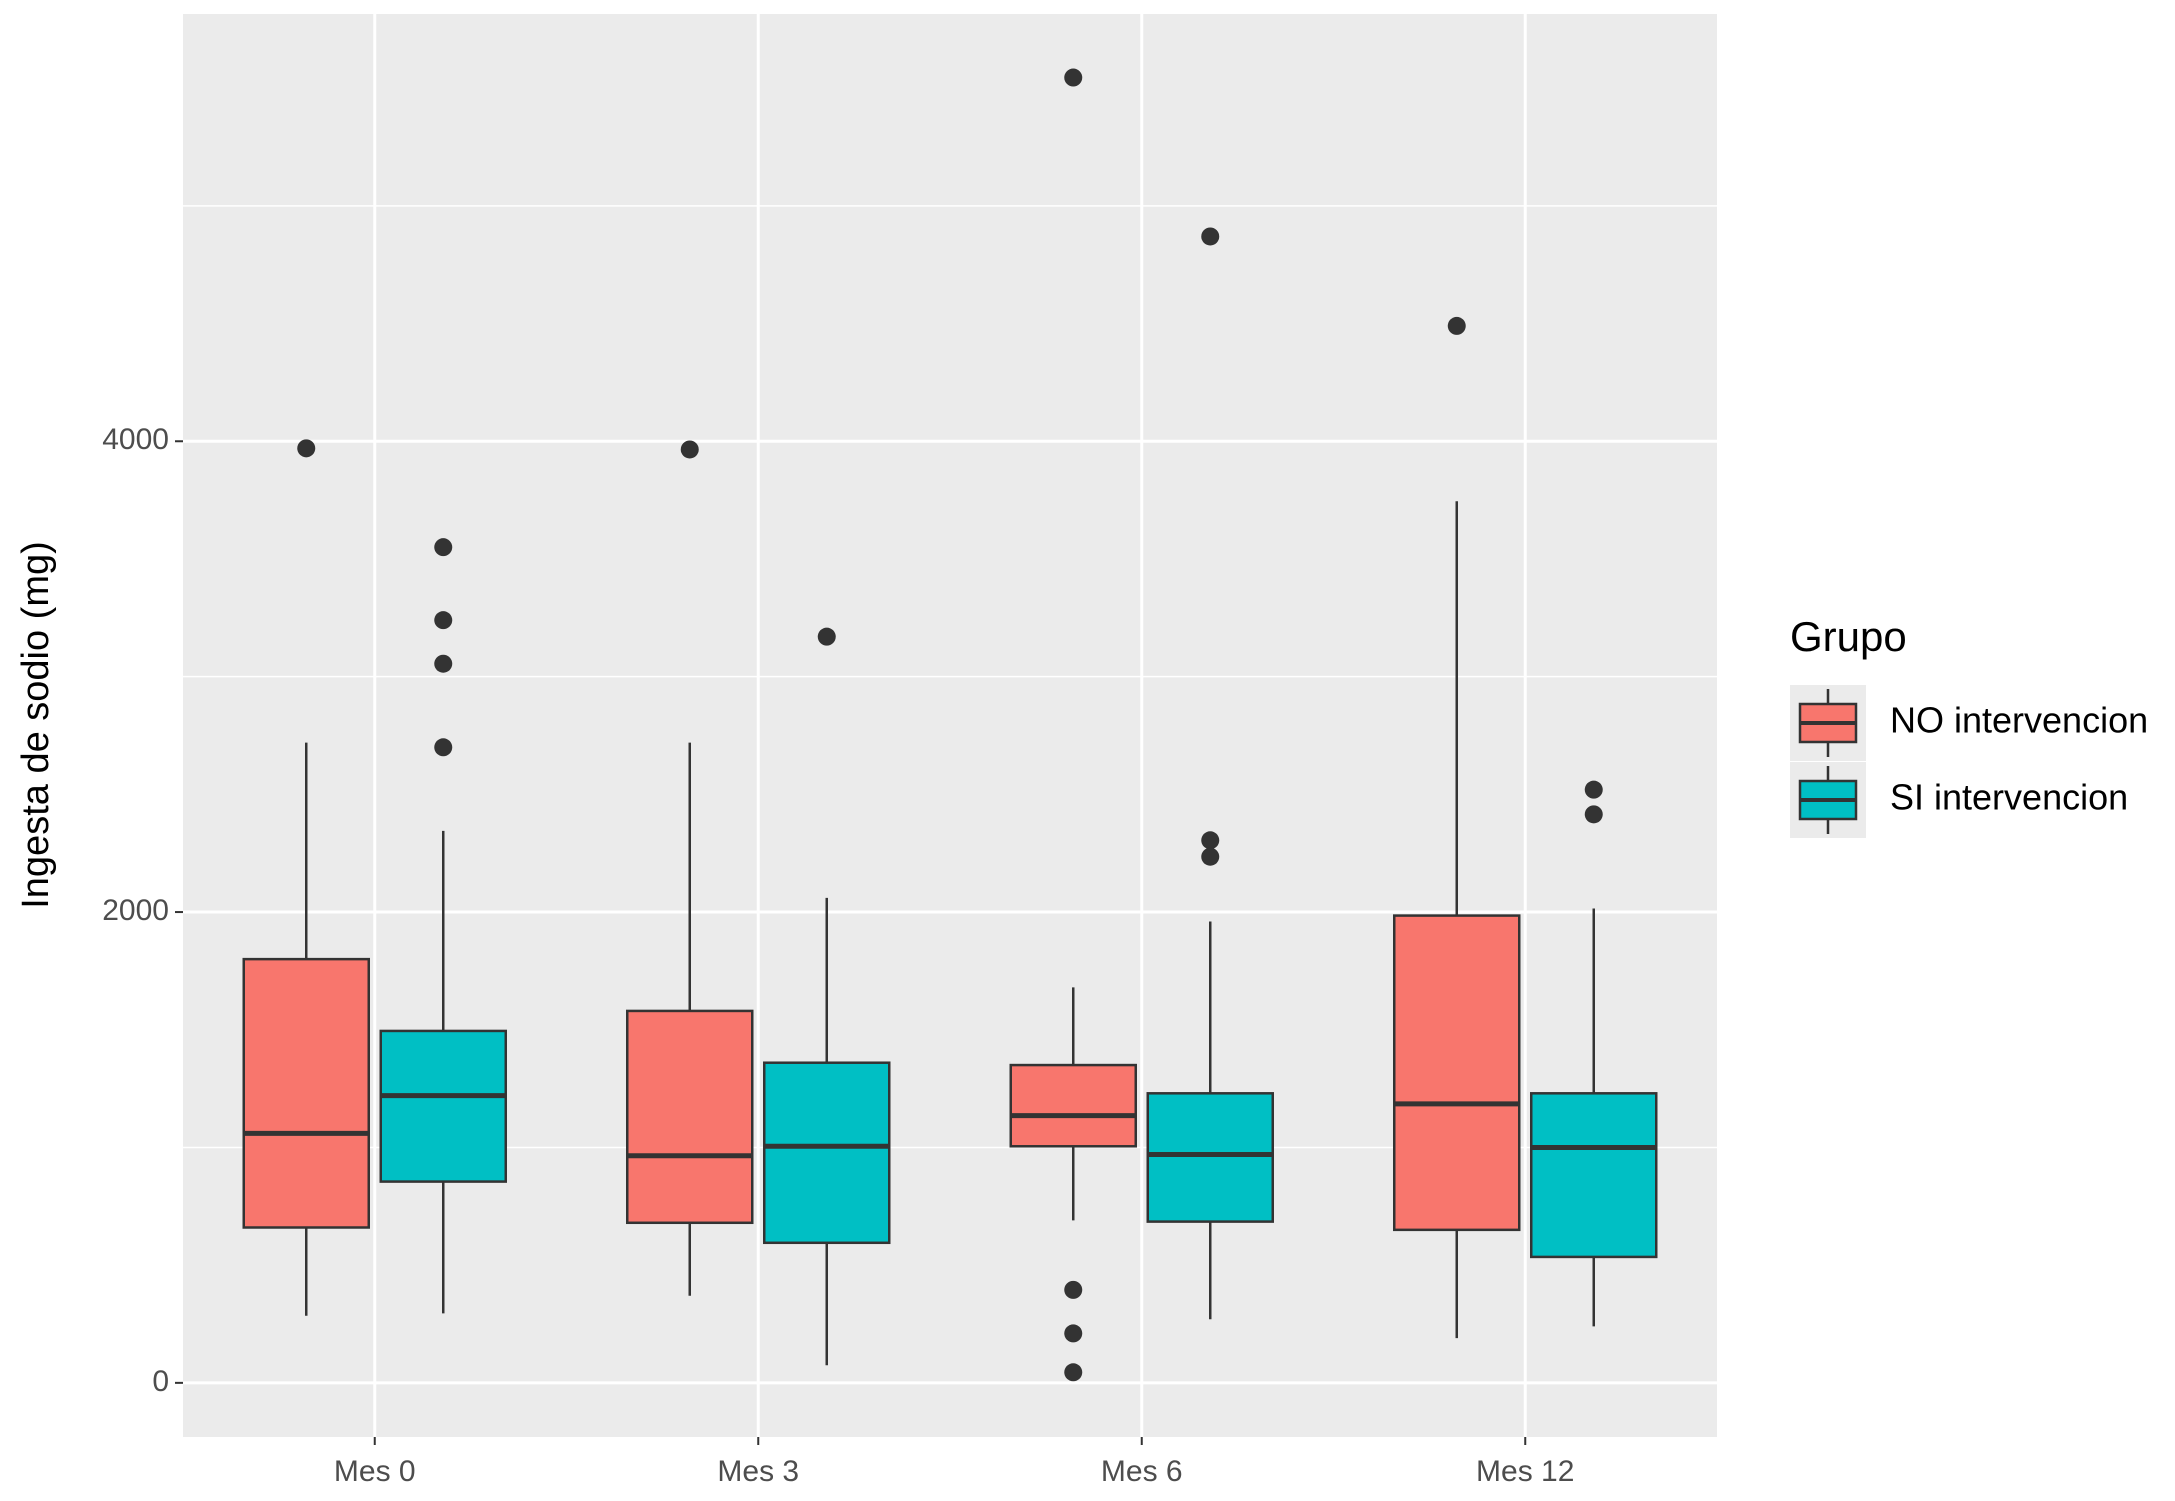 Image resolution: width=2175 pixels, height=1501 pixels. I want to click on x-tick-label: Mes 6, so click(1142, 1471).